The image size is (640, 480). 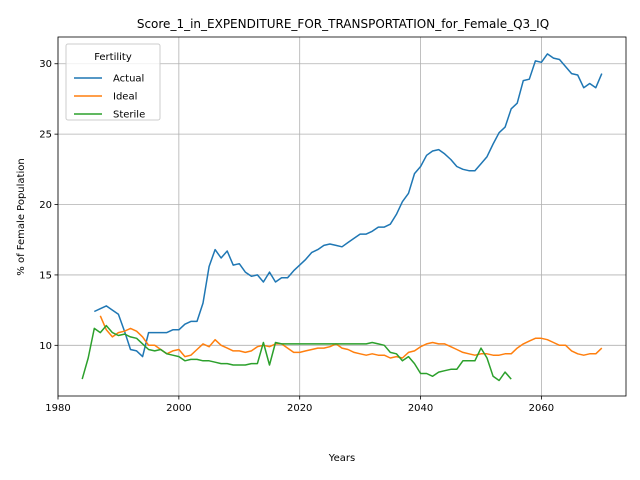 I want to click on y-tick-label: 15, so click(x=45, y=275).